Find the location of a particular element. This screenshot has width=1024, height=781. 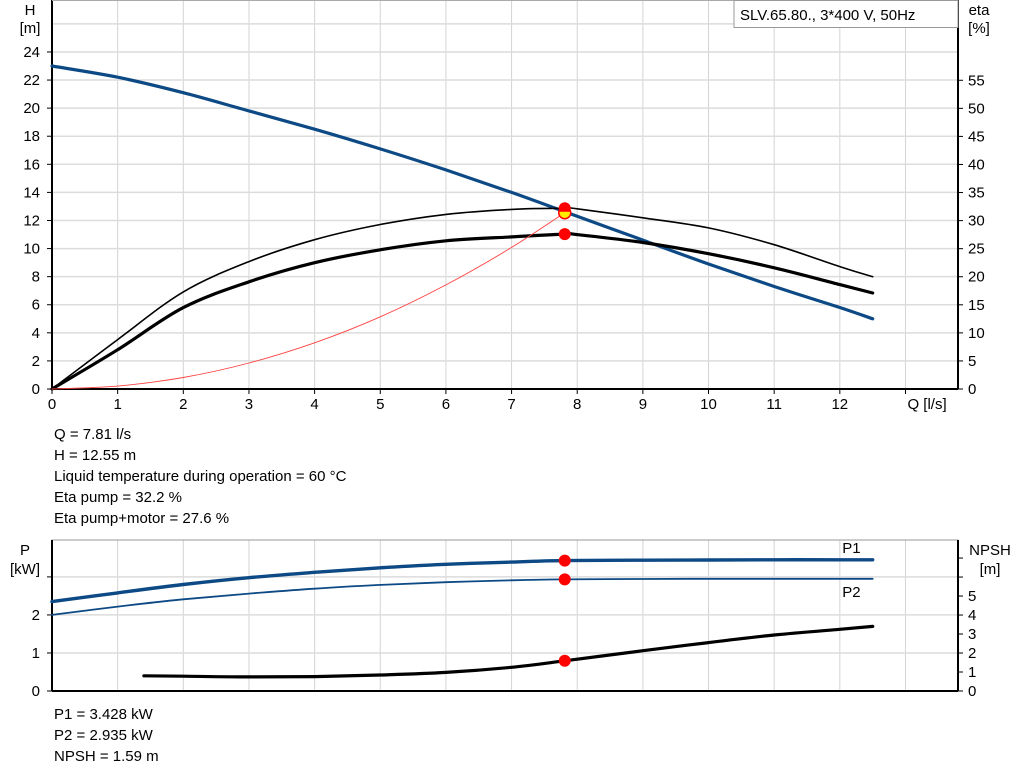

info-eta-pump: Eta pump = 32.2 % is located at coordinates (118, 497).